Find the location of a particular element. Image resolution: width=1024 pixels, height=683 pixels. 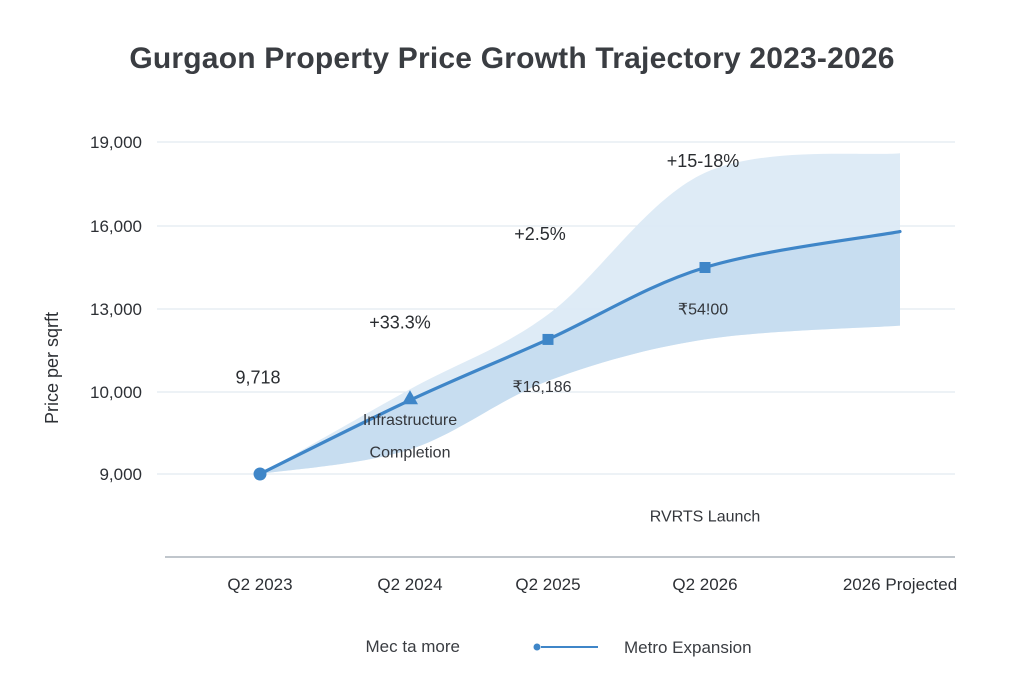

y-tick-label: 10,000 is located at coordinates (116, 392).